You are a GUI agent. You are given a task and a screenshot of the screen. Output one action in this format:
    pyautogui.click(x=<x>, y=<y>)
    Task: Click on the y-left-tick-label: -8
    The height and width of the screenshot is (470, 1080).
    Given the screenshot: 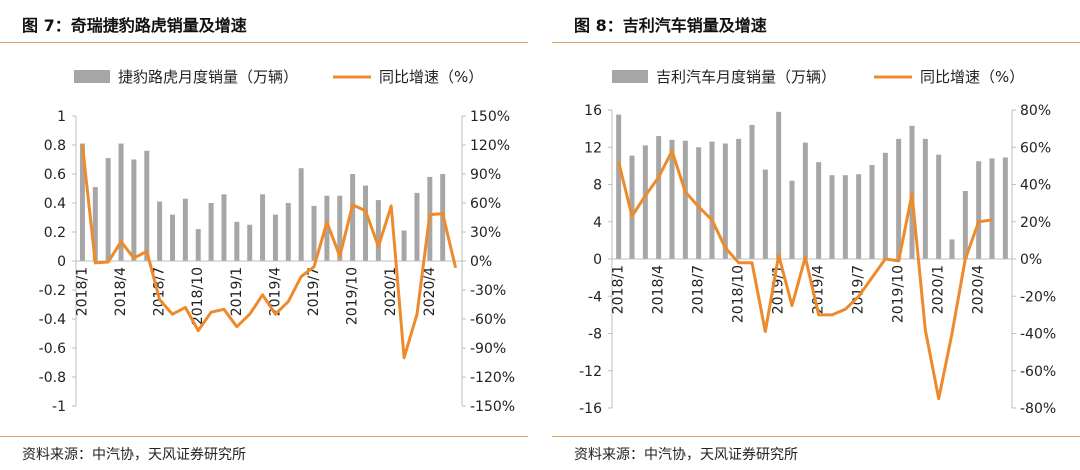 What is the action you would take?
    pyautogui.click(x=595, y=335)
    